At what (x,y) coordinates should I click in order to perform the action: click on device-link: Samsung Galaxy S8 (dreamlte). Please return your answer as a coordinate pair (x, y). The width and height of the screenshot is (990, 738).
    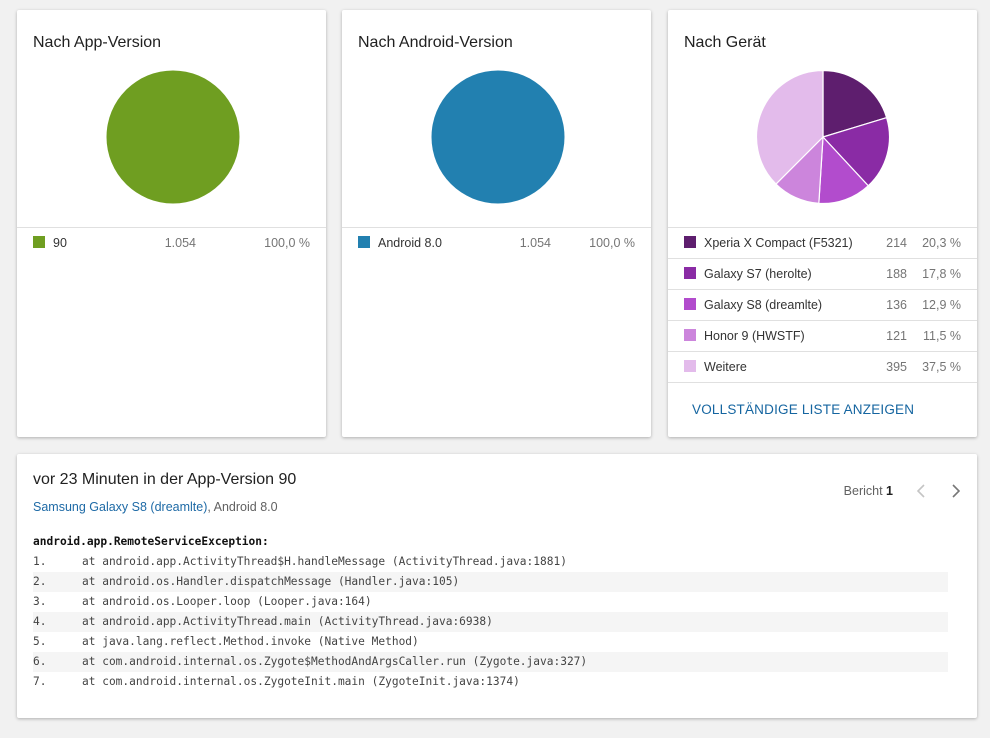
    Looking at the image, I should click on (120, 507).